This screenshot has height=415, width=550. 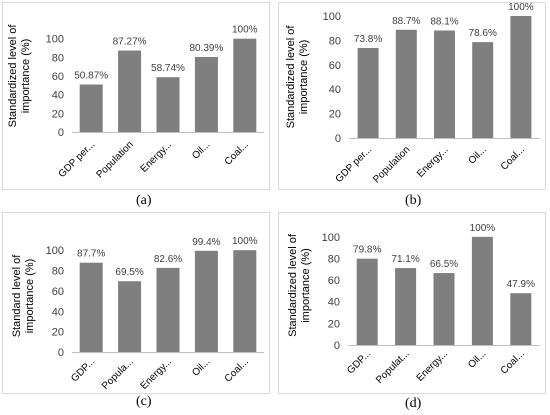 What do you see at coordinates (168, 68) in the screenshot?
I see `data-label: 58.74%` at bounding box center [168, 68].